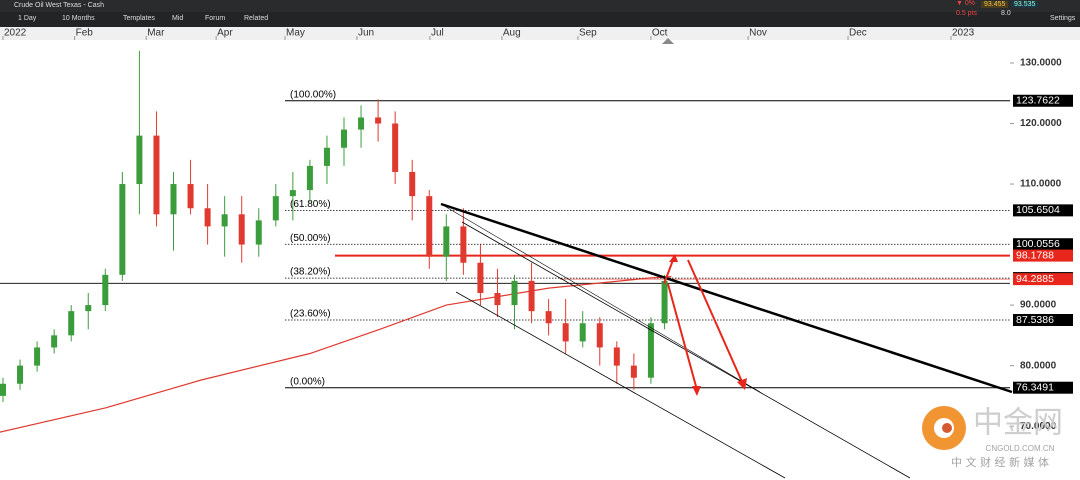 This screenshot has height=480, width=1080. What do you see at coordinates (310, 238) in the screenshot?
I see `fib-label: (50.00%)` at bounding box center [310, 238].